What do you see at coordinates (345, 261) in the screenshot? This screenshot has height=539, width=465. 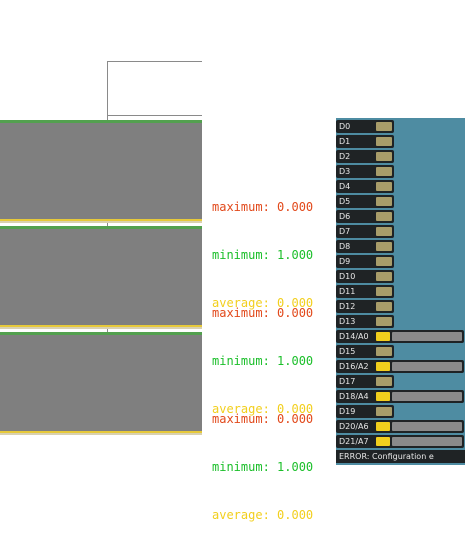 I see `pin-label: D9` at bounding box center [345, 261].